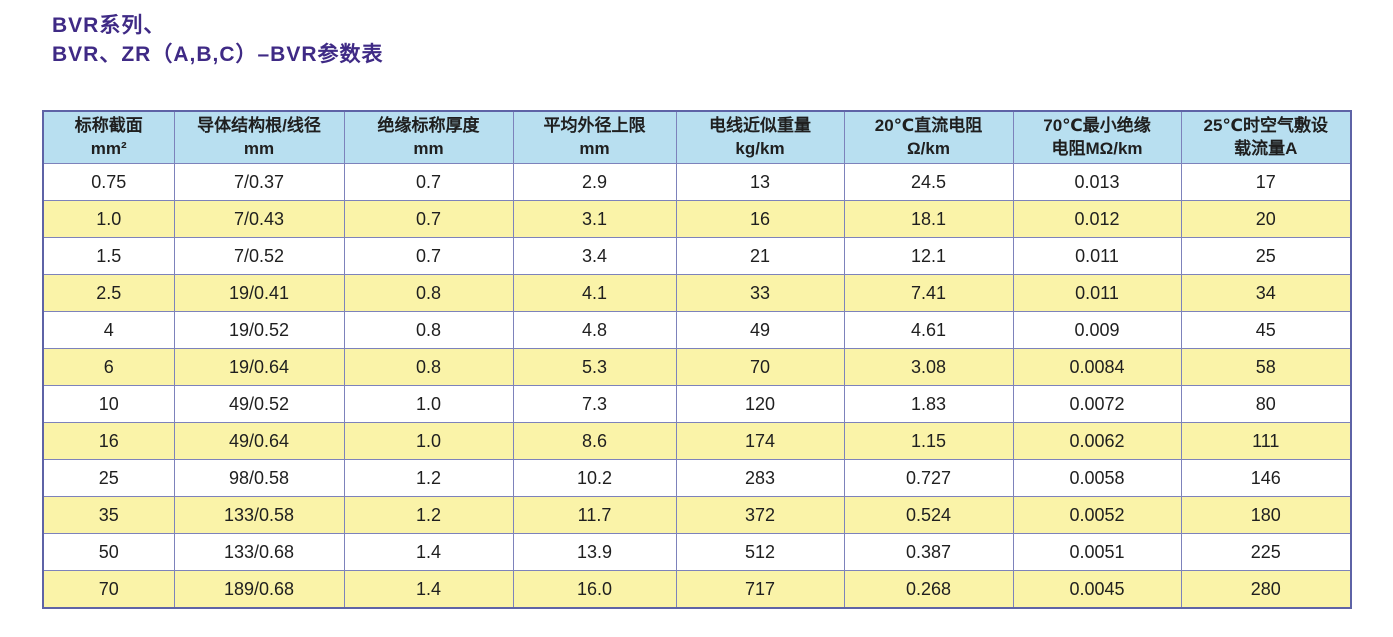 Image resolution: width=1393 pixels, height=637 pixels. I want to click on table-row: 25 98/0.58 1.2 10.2 283 0.727 0.0058 146, so click(697, 478).